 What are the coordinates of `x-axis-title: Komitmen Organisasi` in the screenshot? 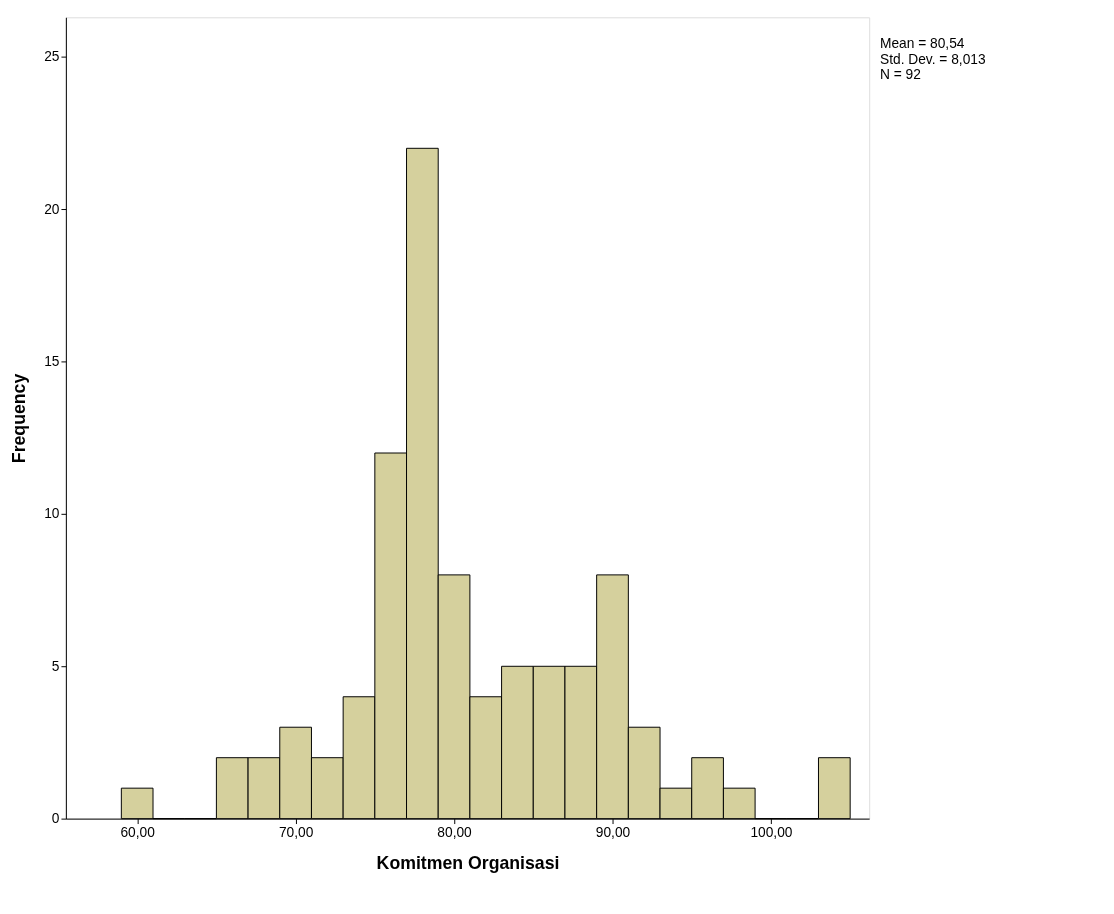 It's located at (468, 863).